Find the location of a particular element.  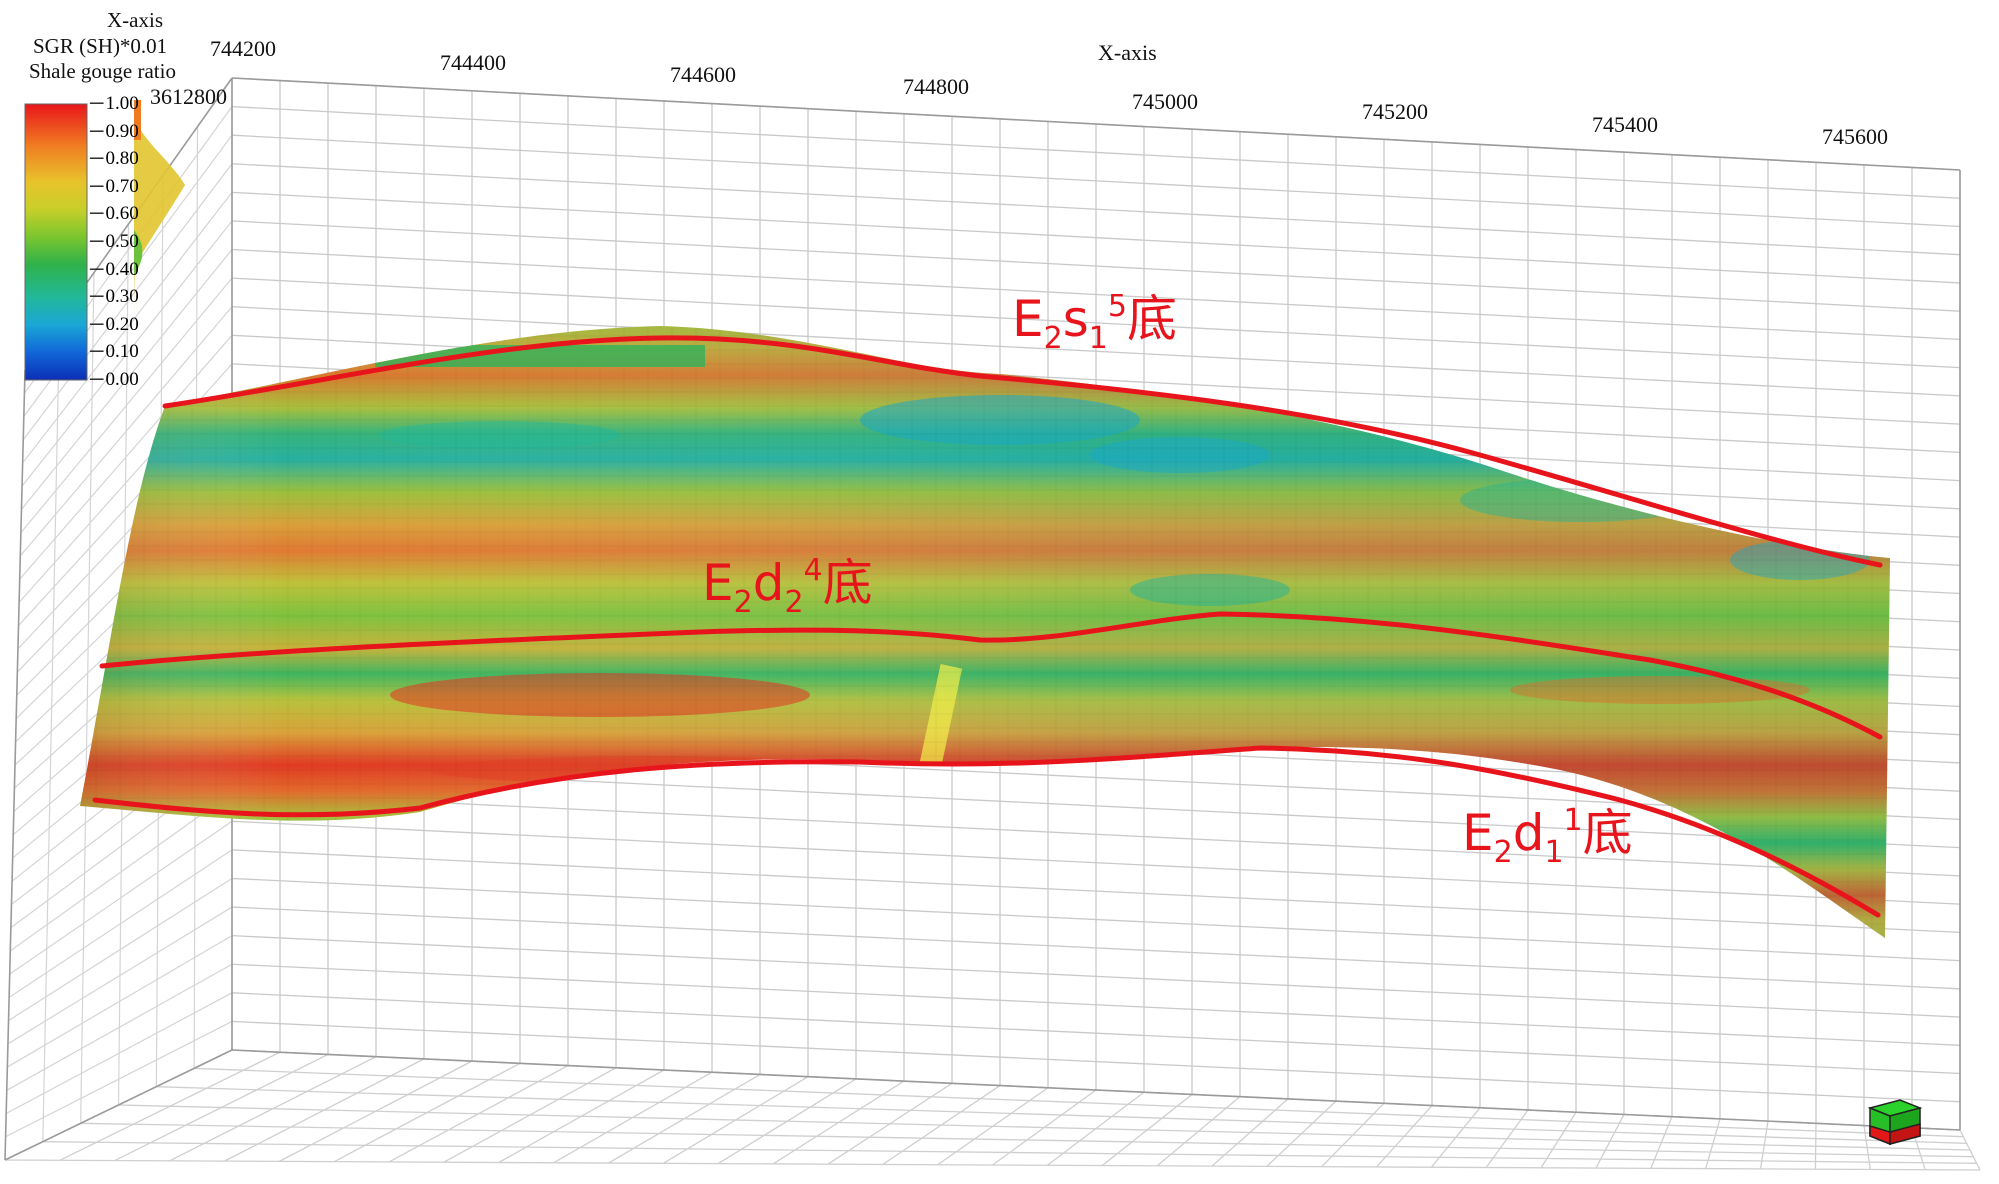

colorbar-tick-label: 0.50 is located at coordinates (114, 241).